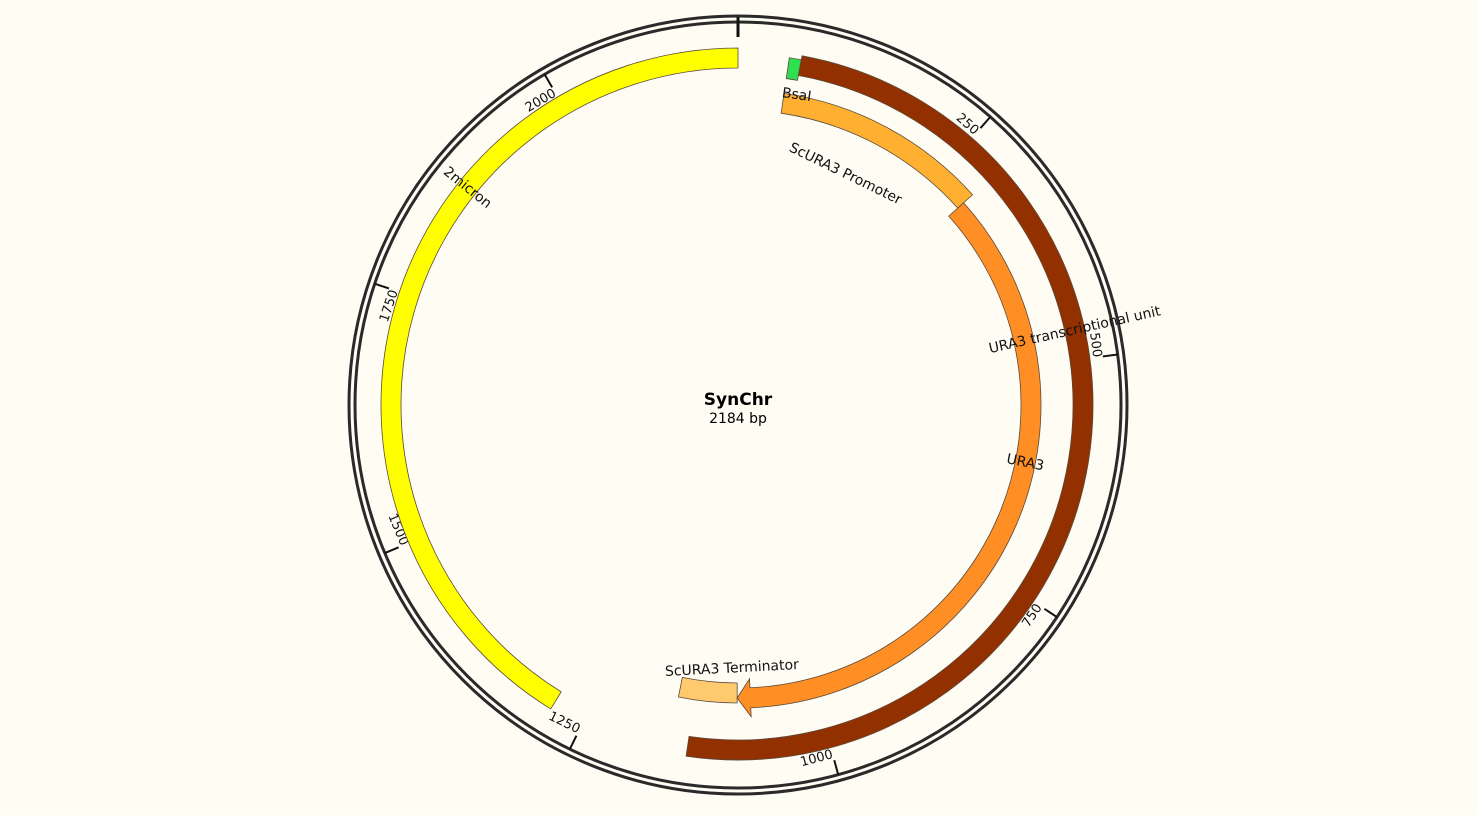 The width and height of the screenshot is (1477, 815). I want to click on feature-scura3-terminator, so click(707, 690).